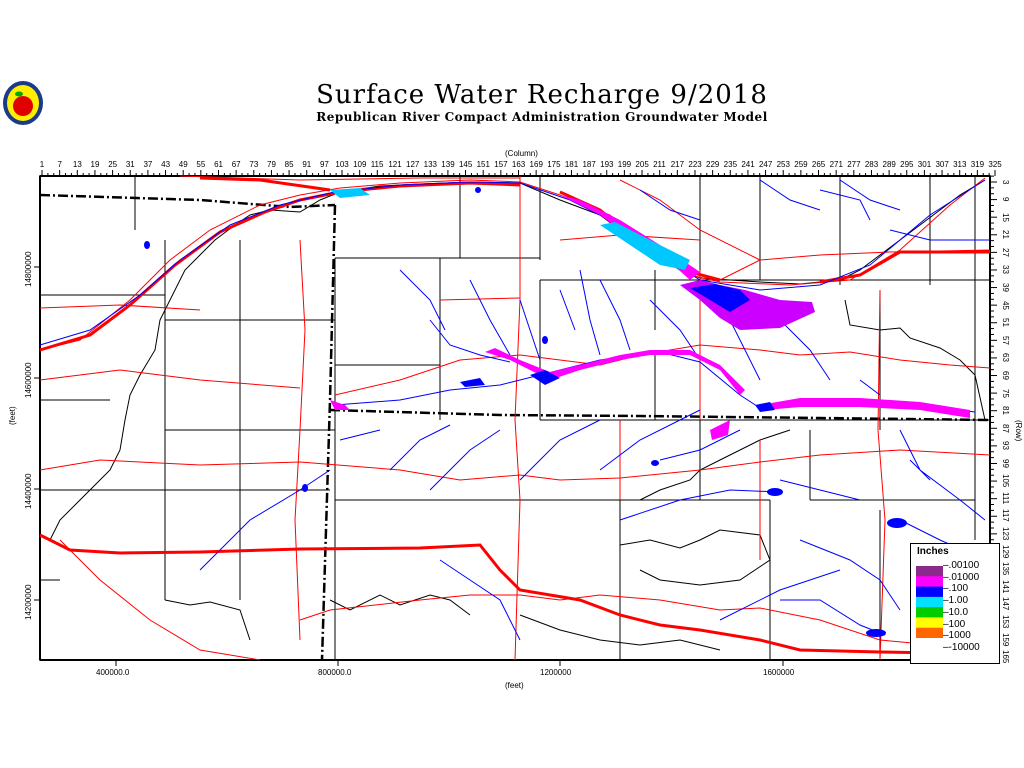 This screenshot has width=1024, height=768. Describe the element at coordinates (201, 164) in the screenshot. I see `column-label: 55` at that location.